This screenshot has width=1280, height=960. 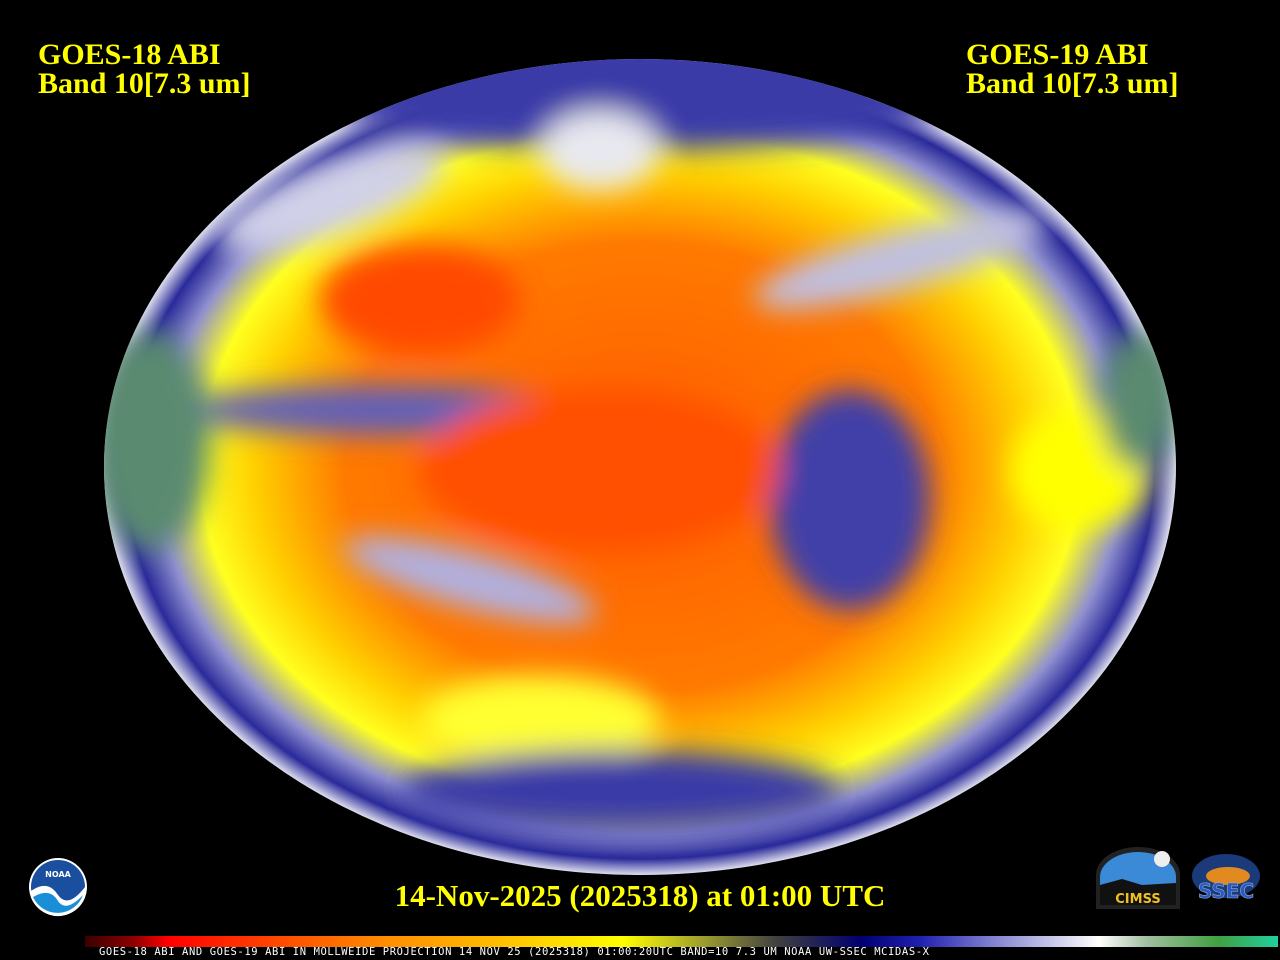 I want to click on right-satellite-name: GOES-19 ABI, so click(x=1057, y=54).